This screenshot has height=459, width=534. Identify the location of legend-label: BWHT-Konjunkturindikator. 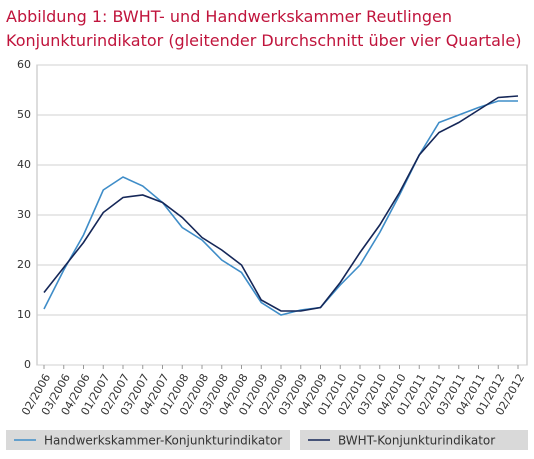
(416, 441).